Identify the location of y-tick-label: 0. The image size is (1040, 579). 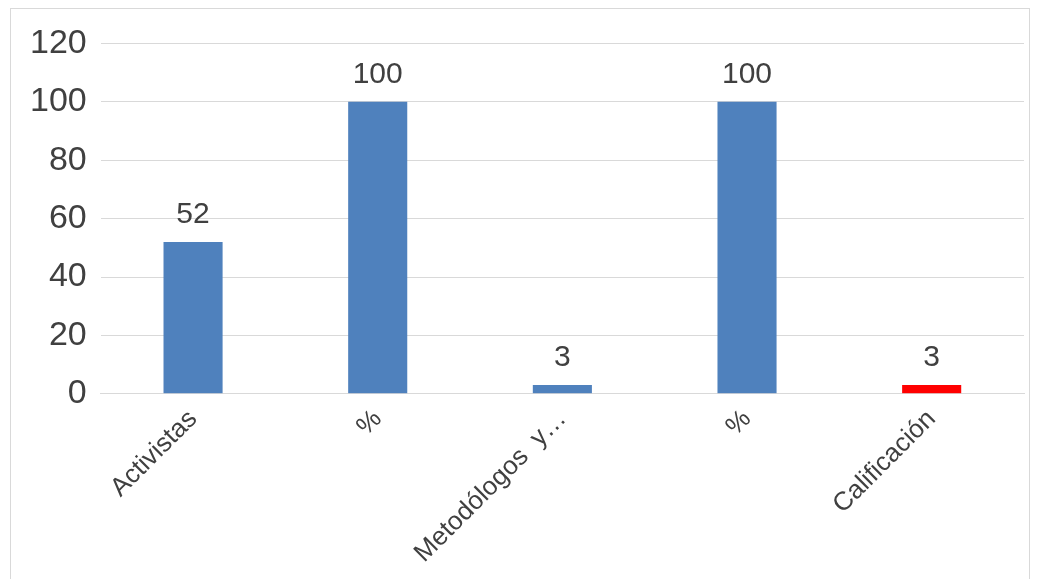
(77, 391).